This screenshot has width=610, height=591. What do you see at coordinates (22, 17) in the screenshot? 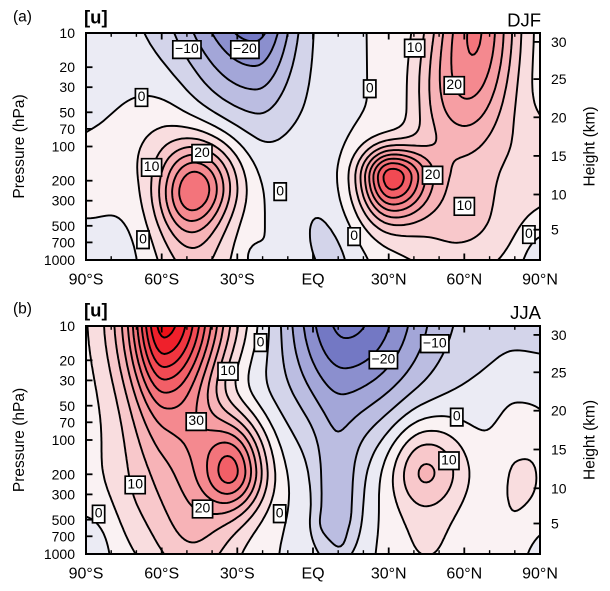
I see `svg-text: (a)` at bounding box center [22, 17].